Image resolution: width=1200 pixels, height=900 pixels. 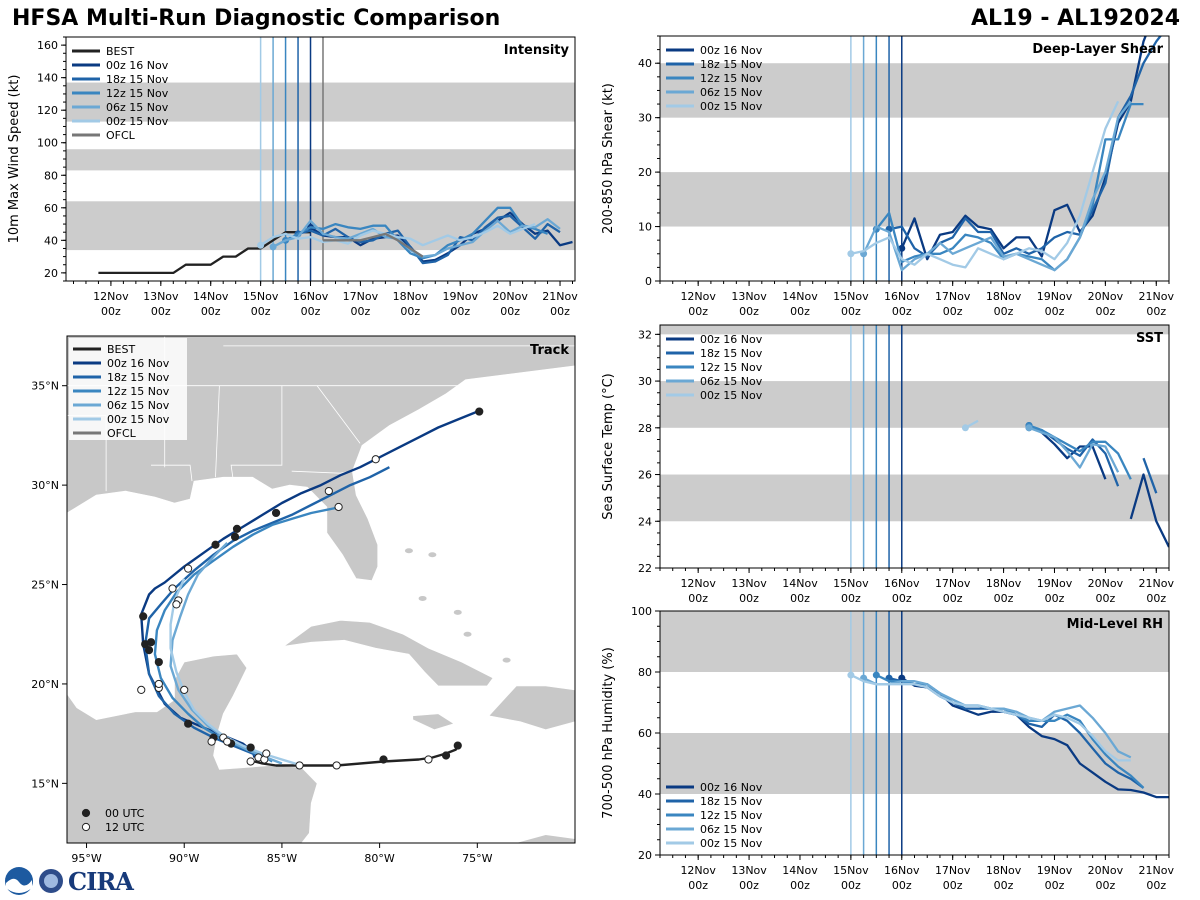 What do you see at coordinates (138, 391) in the screenshot?
I see `legend-label: 12z 15 Nov` at bounding box center [138, 391].